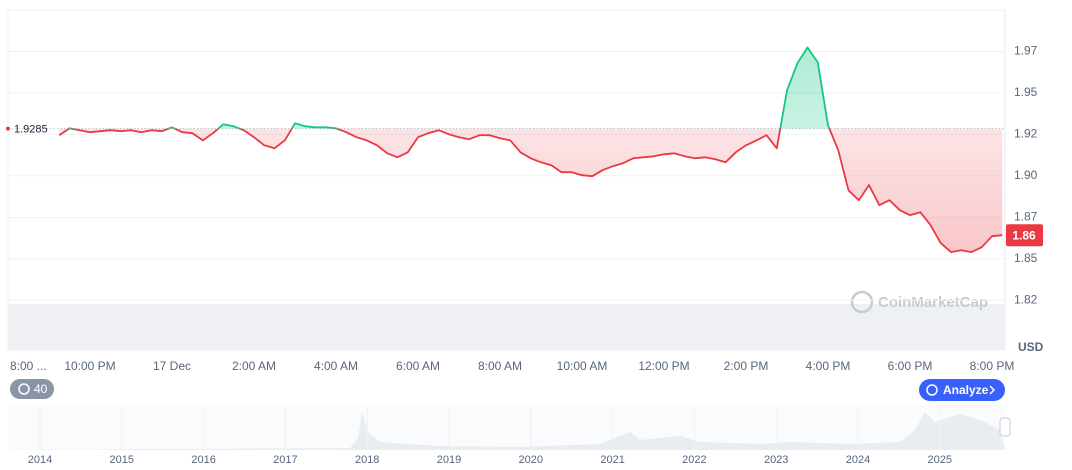 The width and height of the screenshot is (1072, 470). What do you see at coordinates (203, 460) in the screenshot?
I see `year-label: 2016` at bounding box center [203, 460].